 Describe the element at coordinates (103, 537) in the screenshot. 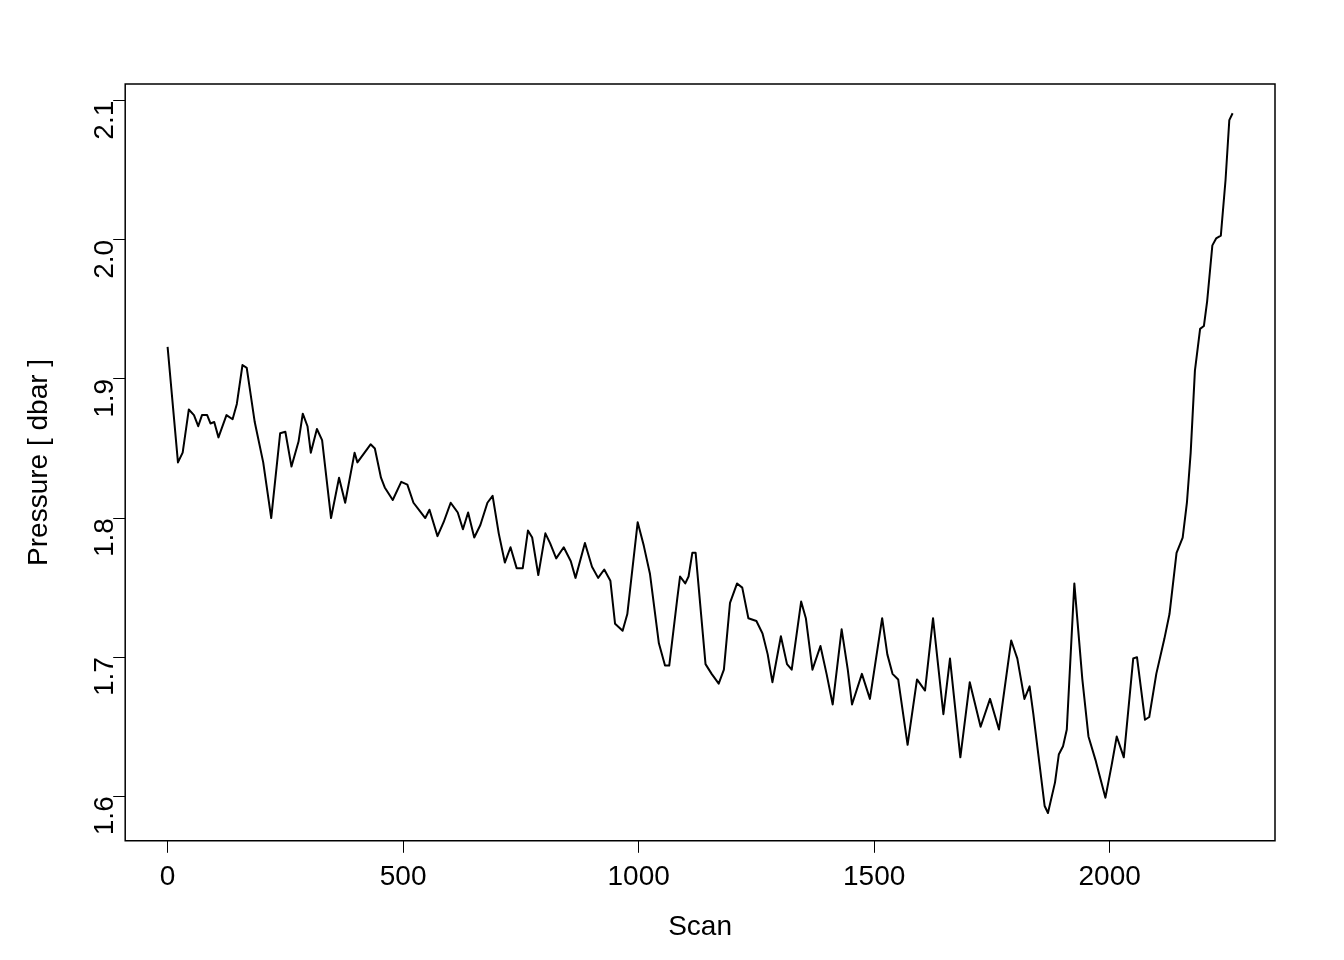

I see `y-tick-label: 1.8` at that location.